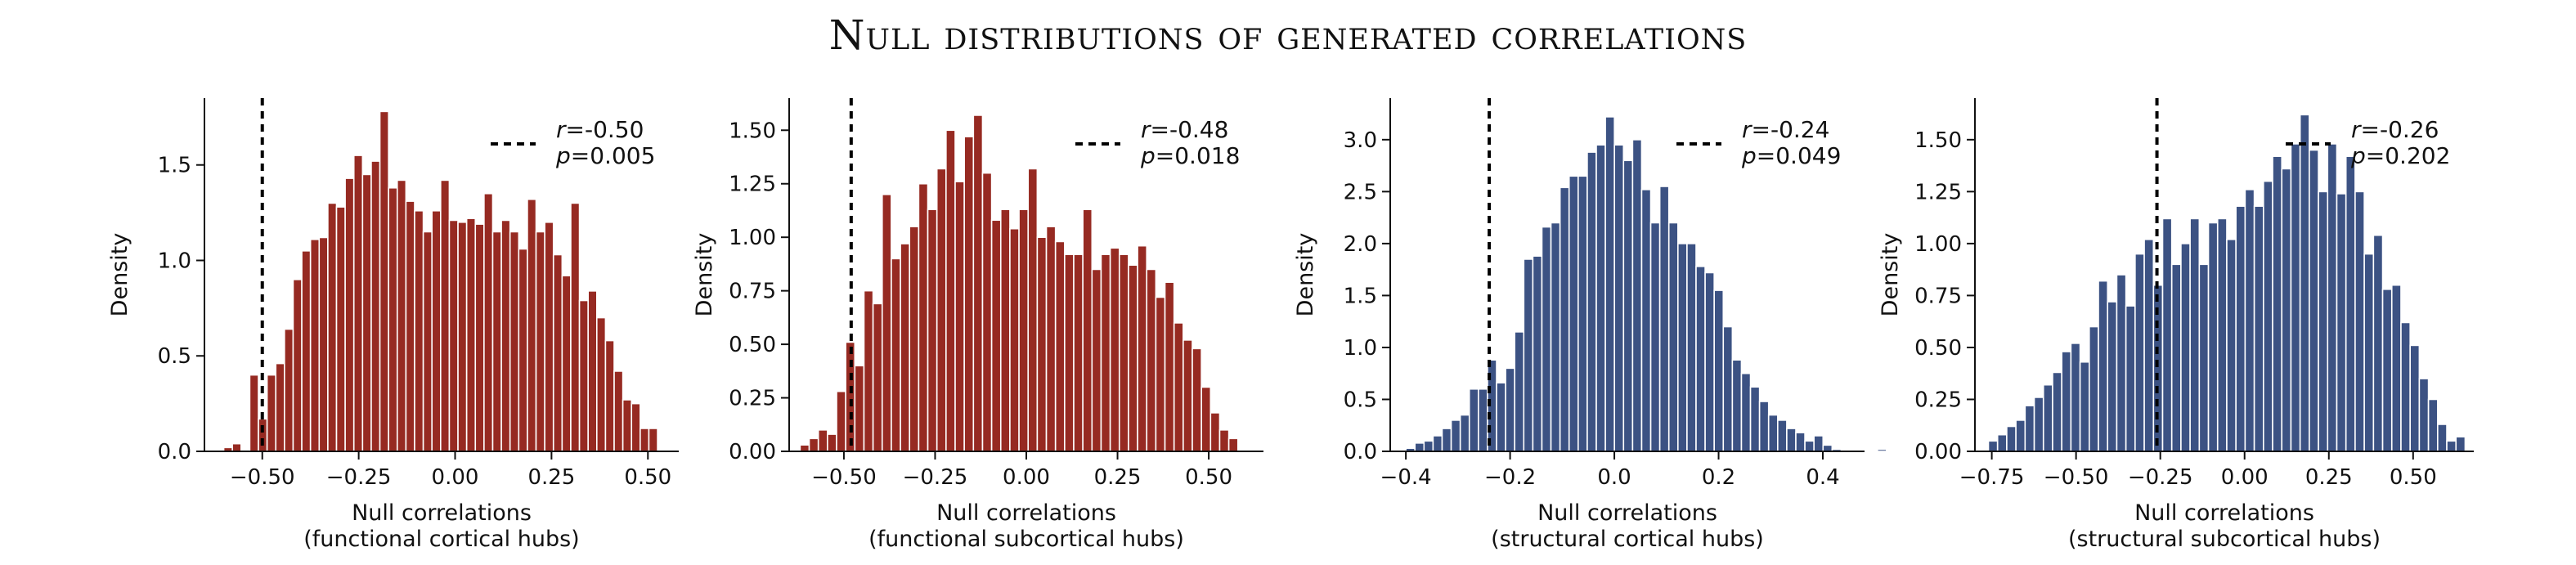  Describe the element at coordinates (1992, 477) in the screenshot. I see `x-tick-label: −0.75` at that location.